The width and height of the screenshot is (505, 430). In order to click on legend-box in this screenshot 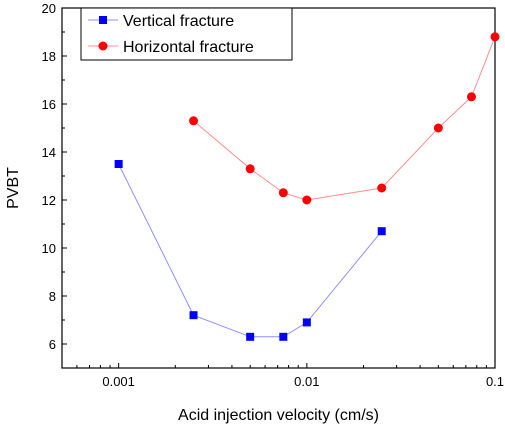, I will do `click(186, 34)`.